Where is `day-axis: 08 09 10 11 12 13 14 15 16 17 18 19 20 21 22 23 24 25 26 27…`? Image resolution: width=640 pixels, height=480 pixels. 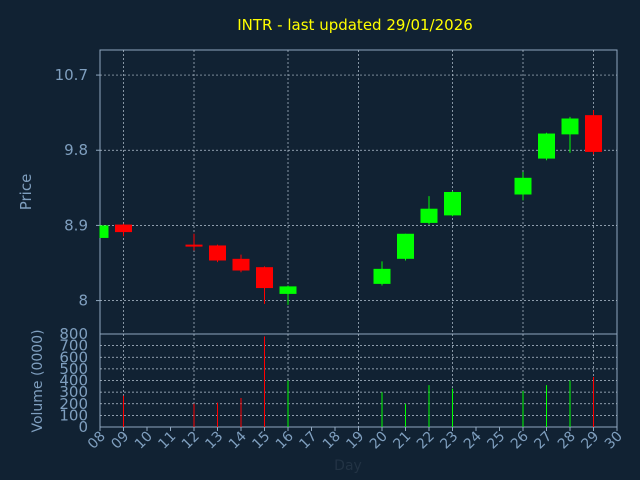
day-axis: 08 09 10 11 12 13 14 15 16 17 18 19 20 21 22 23 24 25 26 27… is located at coordinates (355, 439).